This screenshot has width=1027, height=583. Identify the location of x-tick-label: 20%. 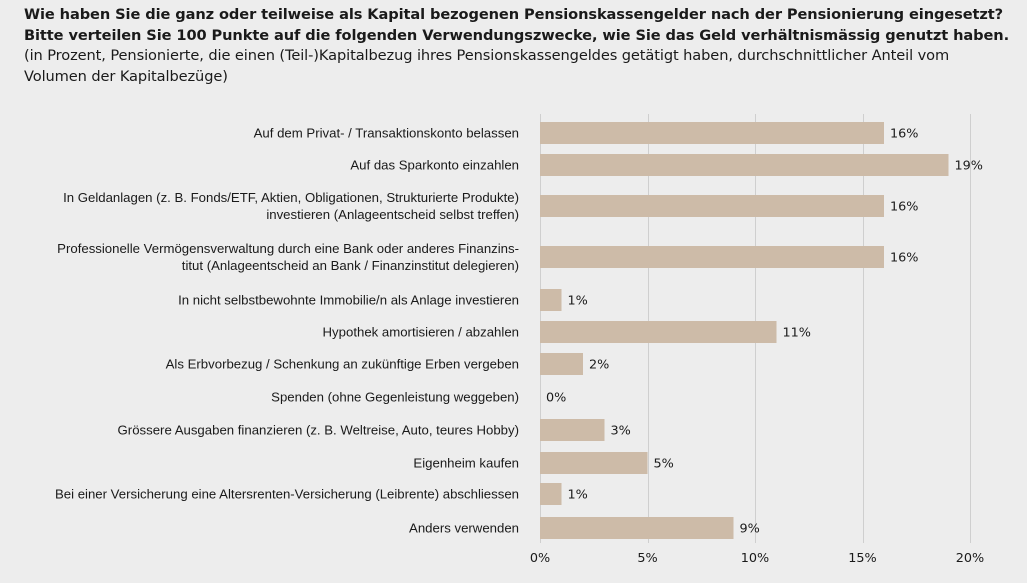
(970, 558).